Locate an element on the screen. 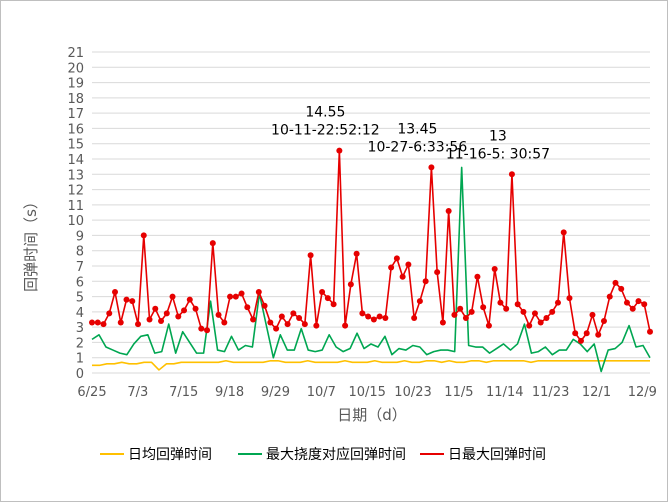  annotation-label: 13 is located at coordinates (498, 136).